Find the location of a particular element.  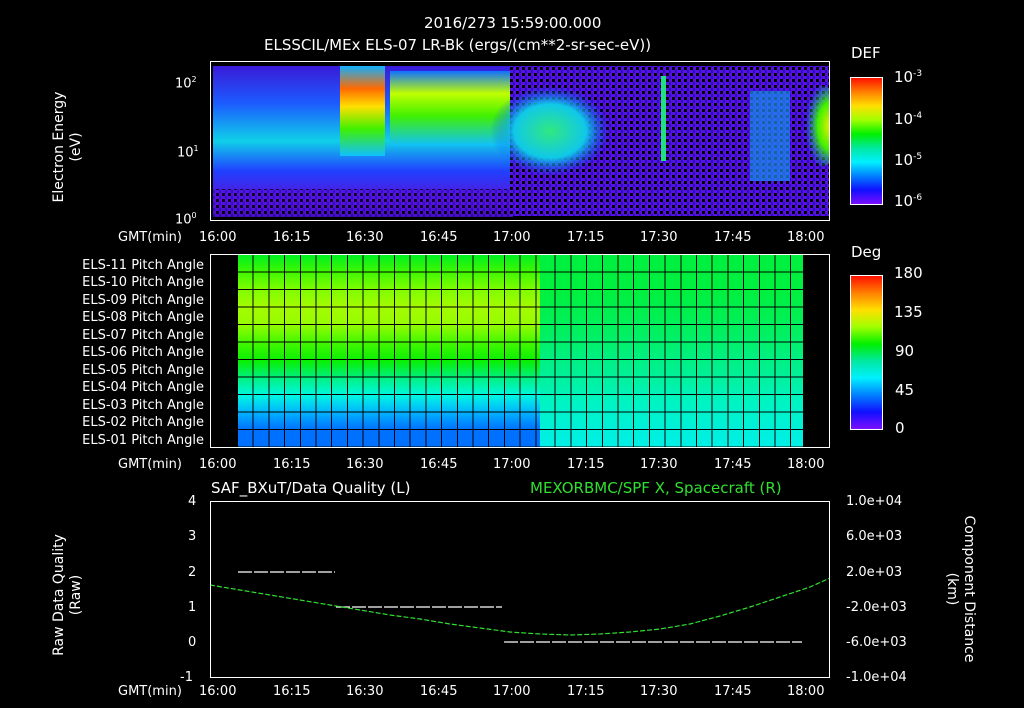

quality-right-title: MEXORBMC/SPF X, Spacecraft (R) is located at coordinates (656, 488).